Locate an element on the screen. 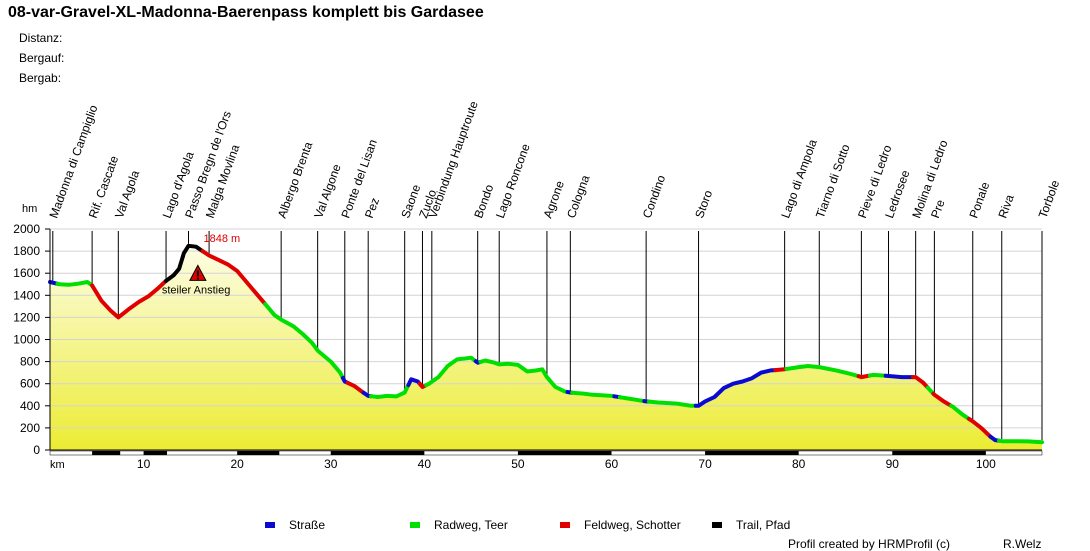 The height and width of the screenshot is (551, 1090). y-tick-label: 1800 is located at coordinates (26, 251).